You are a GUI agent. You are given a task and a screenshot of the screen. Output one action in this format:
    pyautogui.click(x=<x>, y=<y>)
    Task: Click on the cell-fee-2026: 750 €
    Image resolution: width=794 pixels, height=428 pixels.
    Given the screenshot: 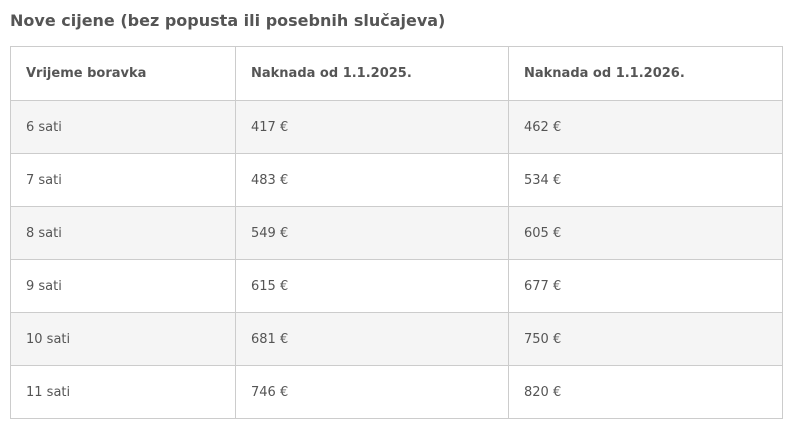 What is the action you would take?
    pyautogui.click(x=645, y=339)
    